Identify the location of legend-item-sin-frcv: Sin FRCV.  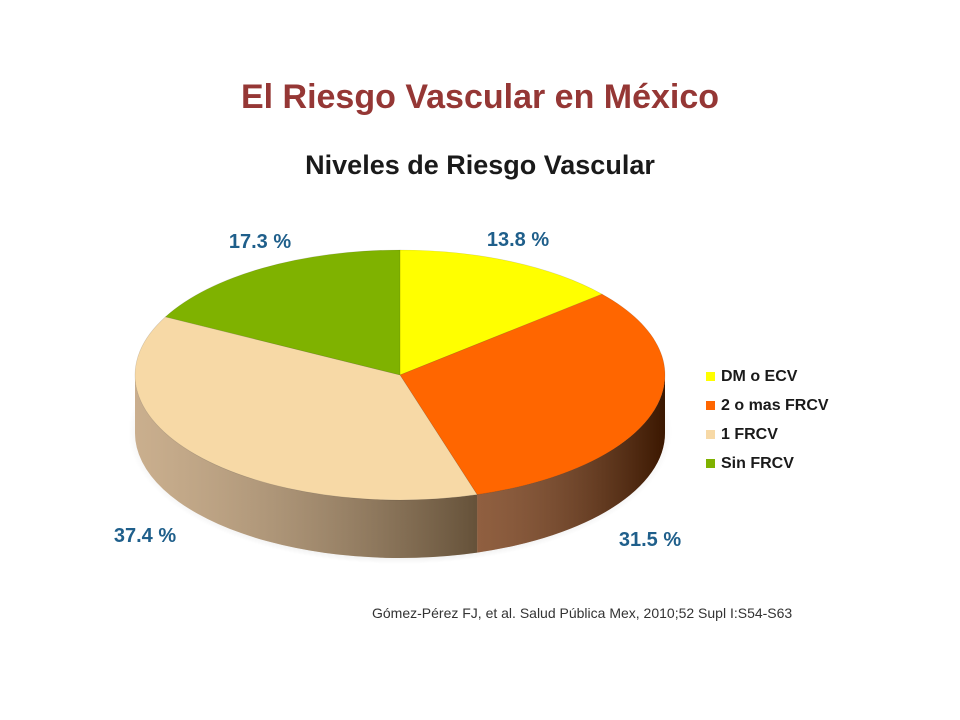
(767, 463).